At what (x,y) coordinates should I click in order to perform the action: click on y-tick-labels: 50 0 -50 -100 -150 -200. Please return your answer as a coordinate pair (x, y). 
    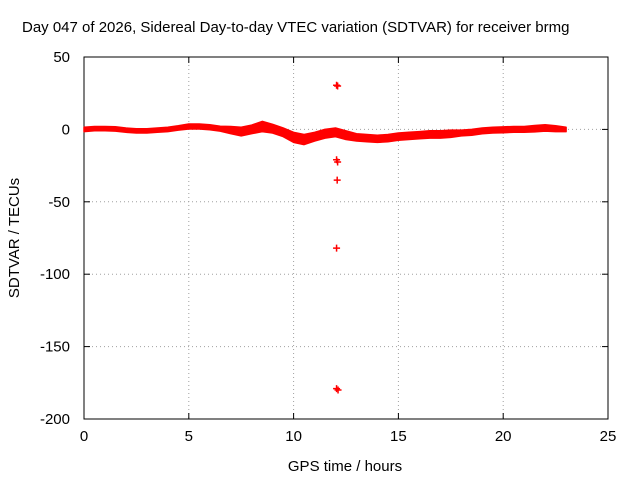
    Looking at the image, I should click on (55, 238).